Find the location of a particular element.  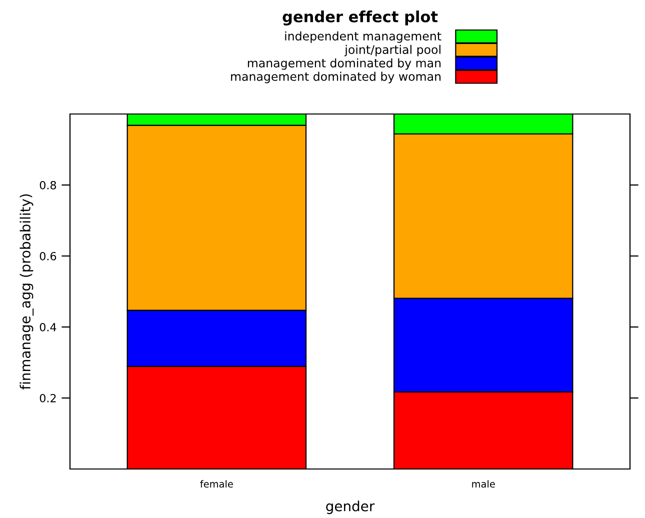

legend-label: joint/partial pool is located at coordinates (392, 50).